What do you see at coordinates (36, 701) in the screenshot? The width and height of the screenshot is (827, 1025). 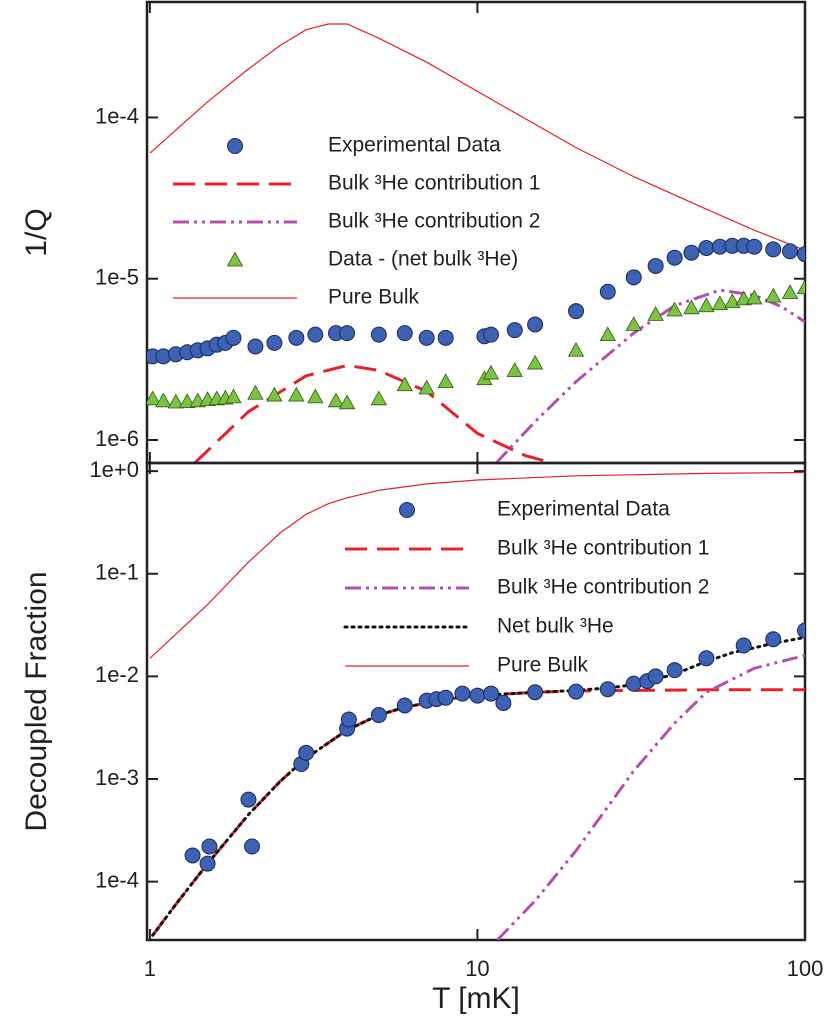 I see `y-axis-label: Decoupled Fraction` at bounding box center [36, 701].